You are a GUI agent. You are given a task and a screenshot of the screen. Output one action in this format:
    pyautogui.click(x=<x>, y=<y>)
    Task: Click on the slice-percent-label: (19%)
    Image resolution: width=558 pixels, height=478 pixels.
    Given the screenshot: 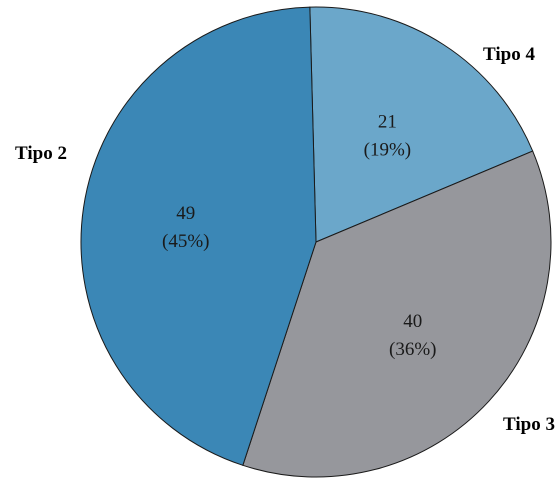 What is the action you would take?
    pyautogui.click(x=387, y=149)
    